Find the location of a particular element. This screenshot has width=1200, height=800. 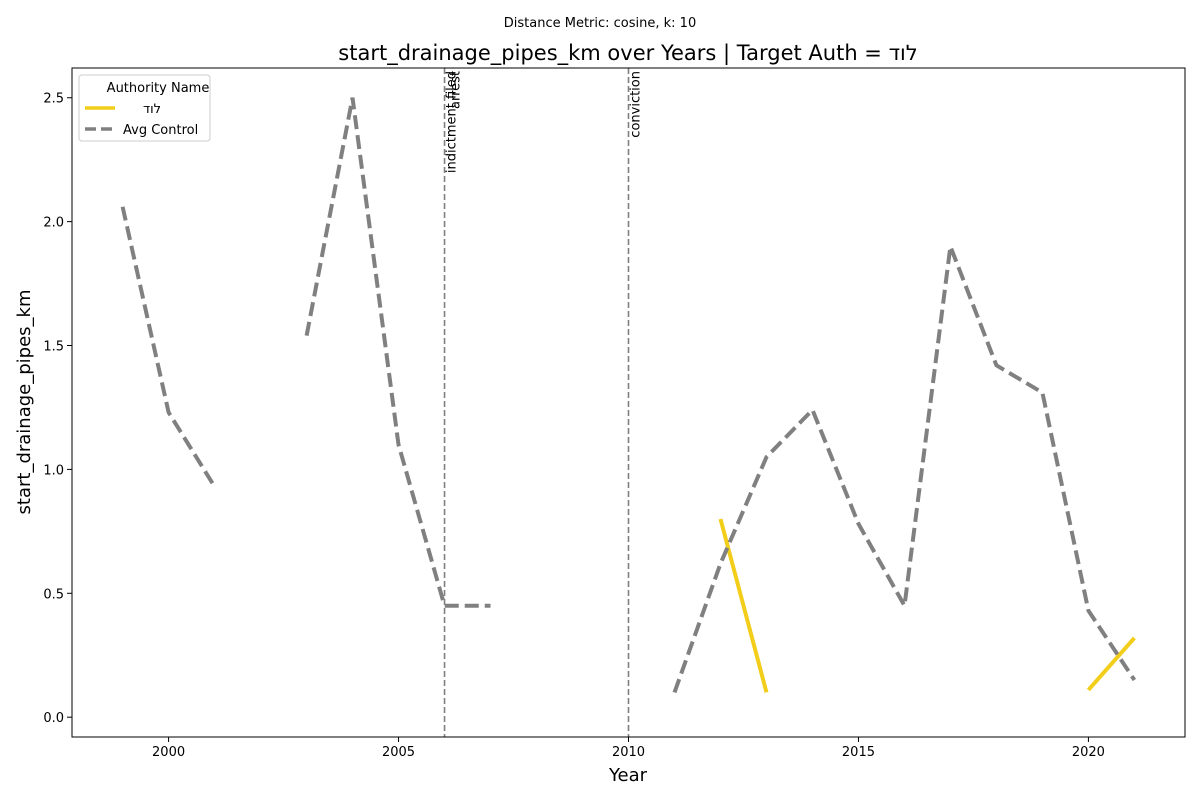

x-tick-label: 2000 is located at coordinates (168, 752).